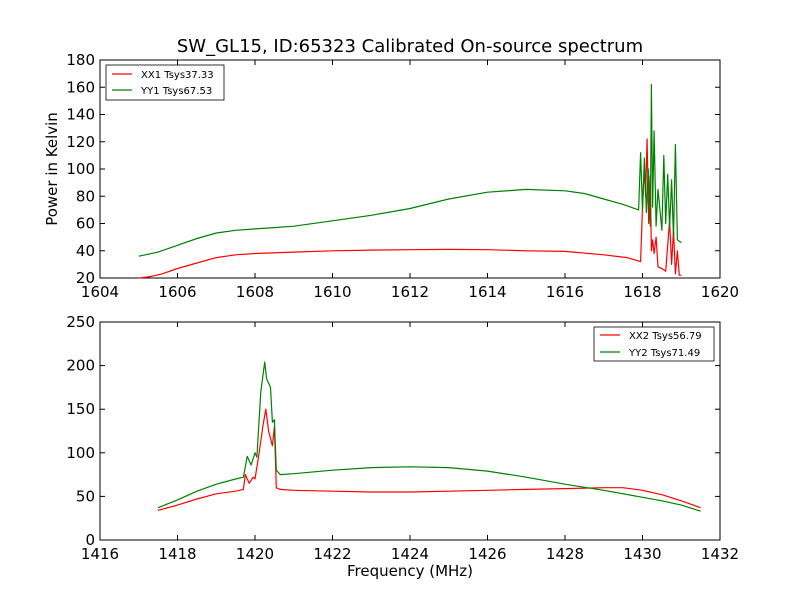 Image resolution: width=800 pixels, height=600 pixels. I want to click on bottom-x-tick-label: 1428, so click(565, 554).